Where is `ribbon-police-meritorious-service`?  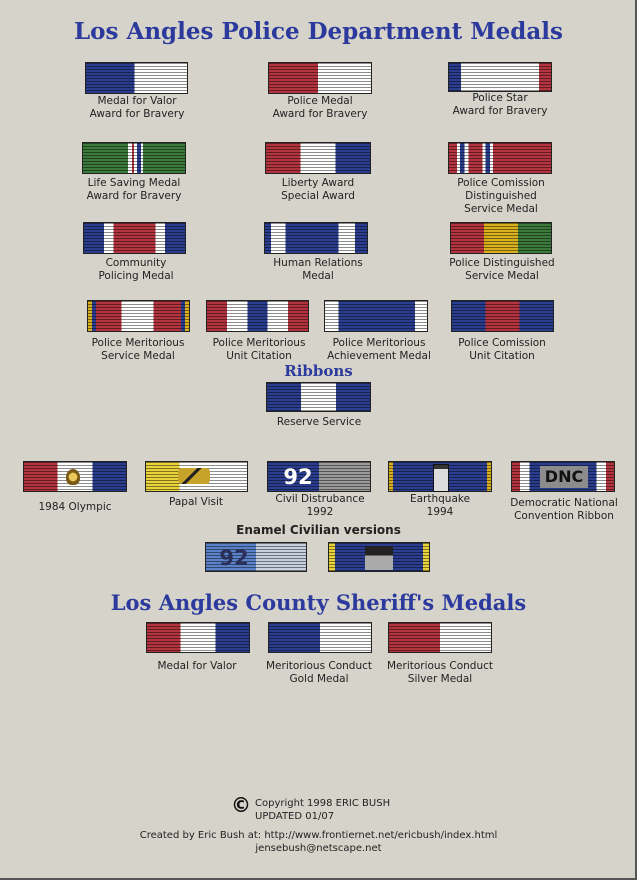
ribbon-police-meritorious-service is located at coordinates (138, 316).